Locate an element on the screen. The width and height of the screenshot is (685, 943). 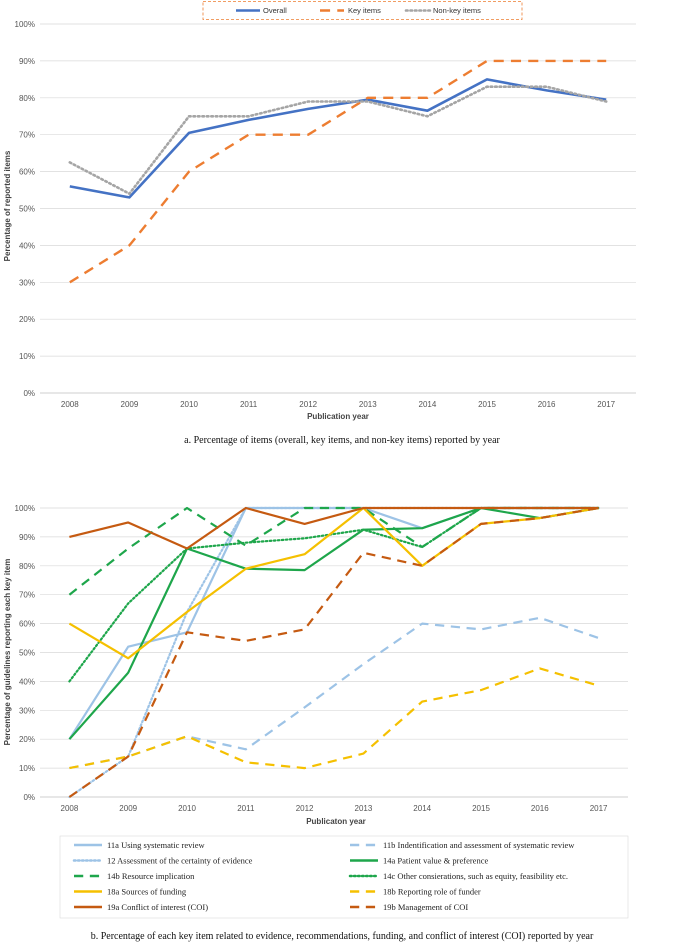
a-x-tick-label: 2014 is located at coordinates (428, 404).